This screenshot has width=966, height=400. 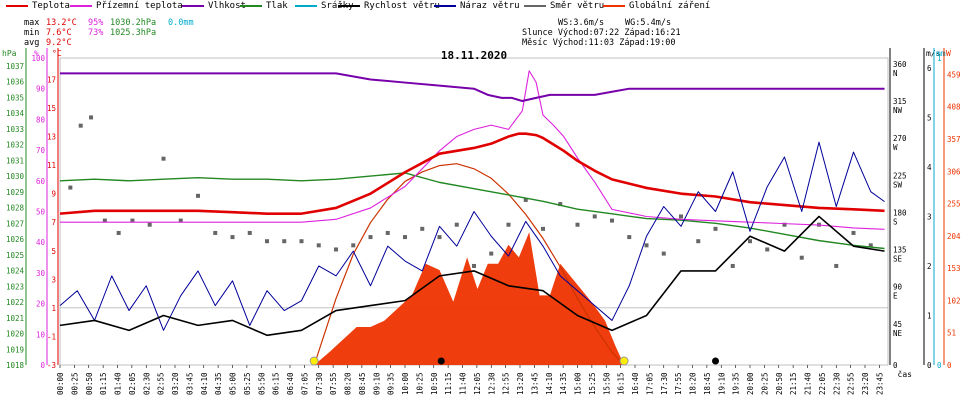 I want to click on x-tick-label: 06:15, so click(x=276, y=383).